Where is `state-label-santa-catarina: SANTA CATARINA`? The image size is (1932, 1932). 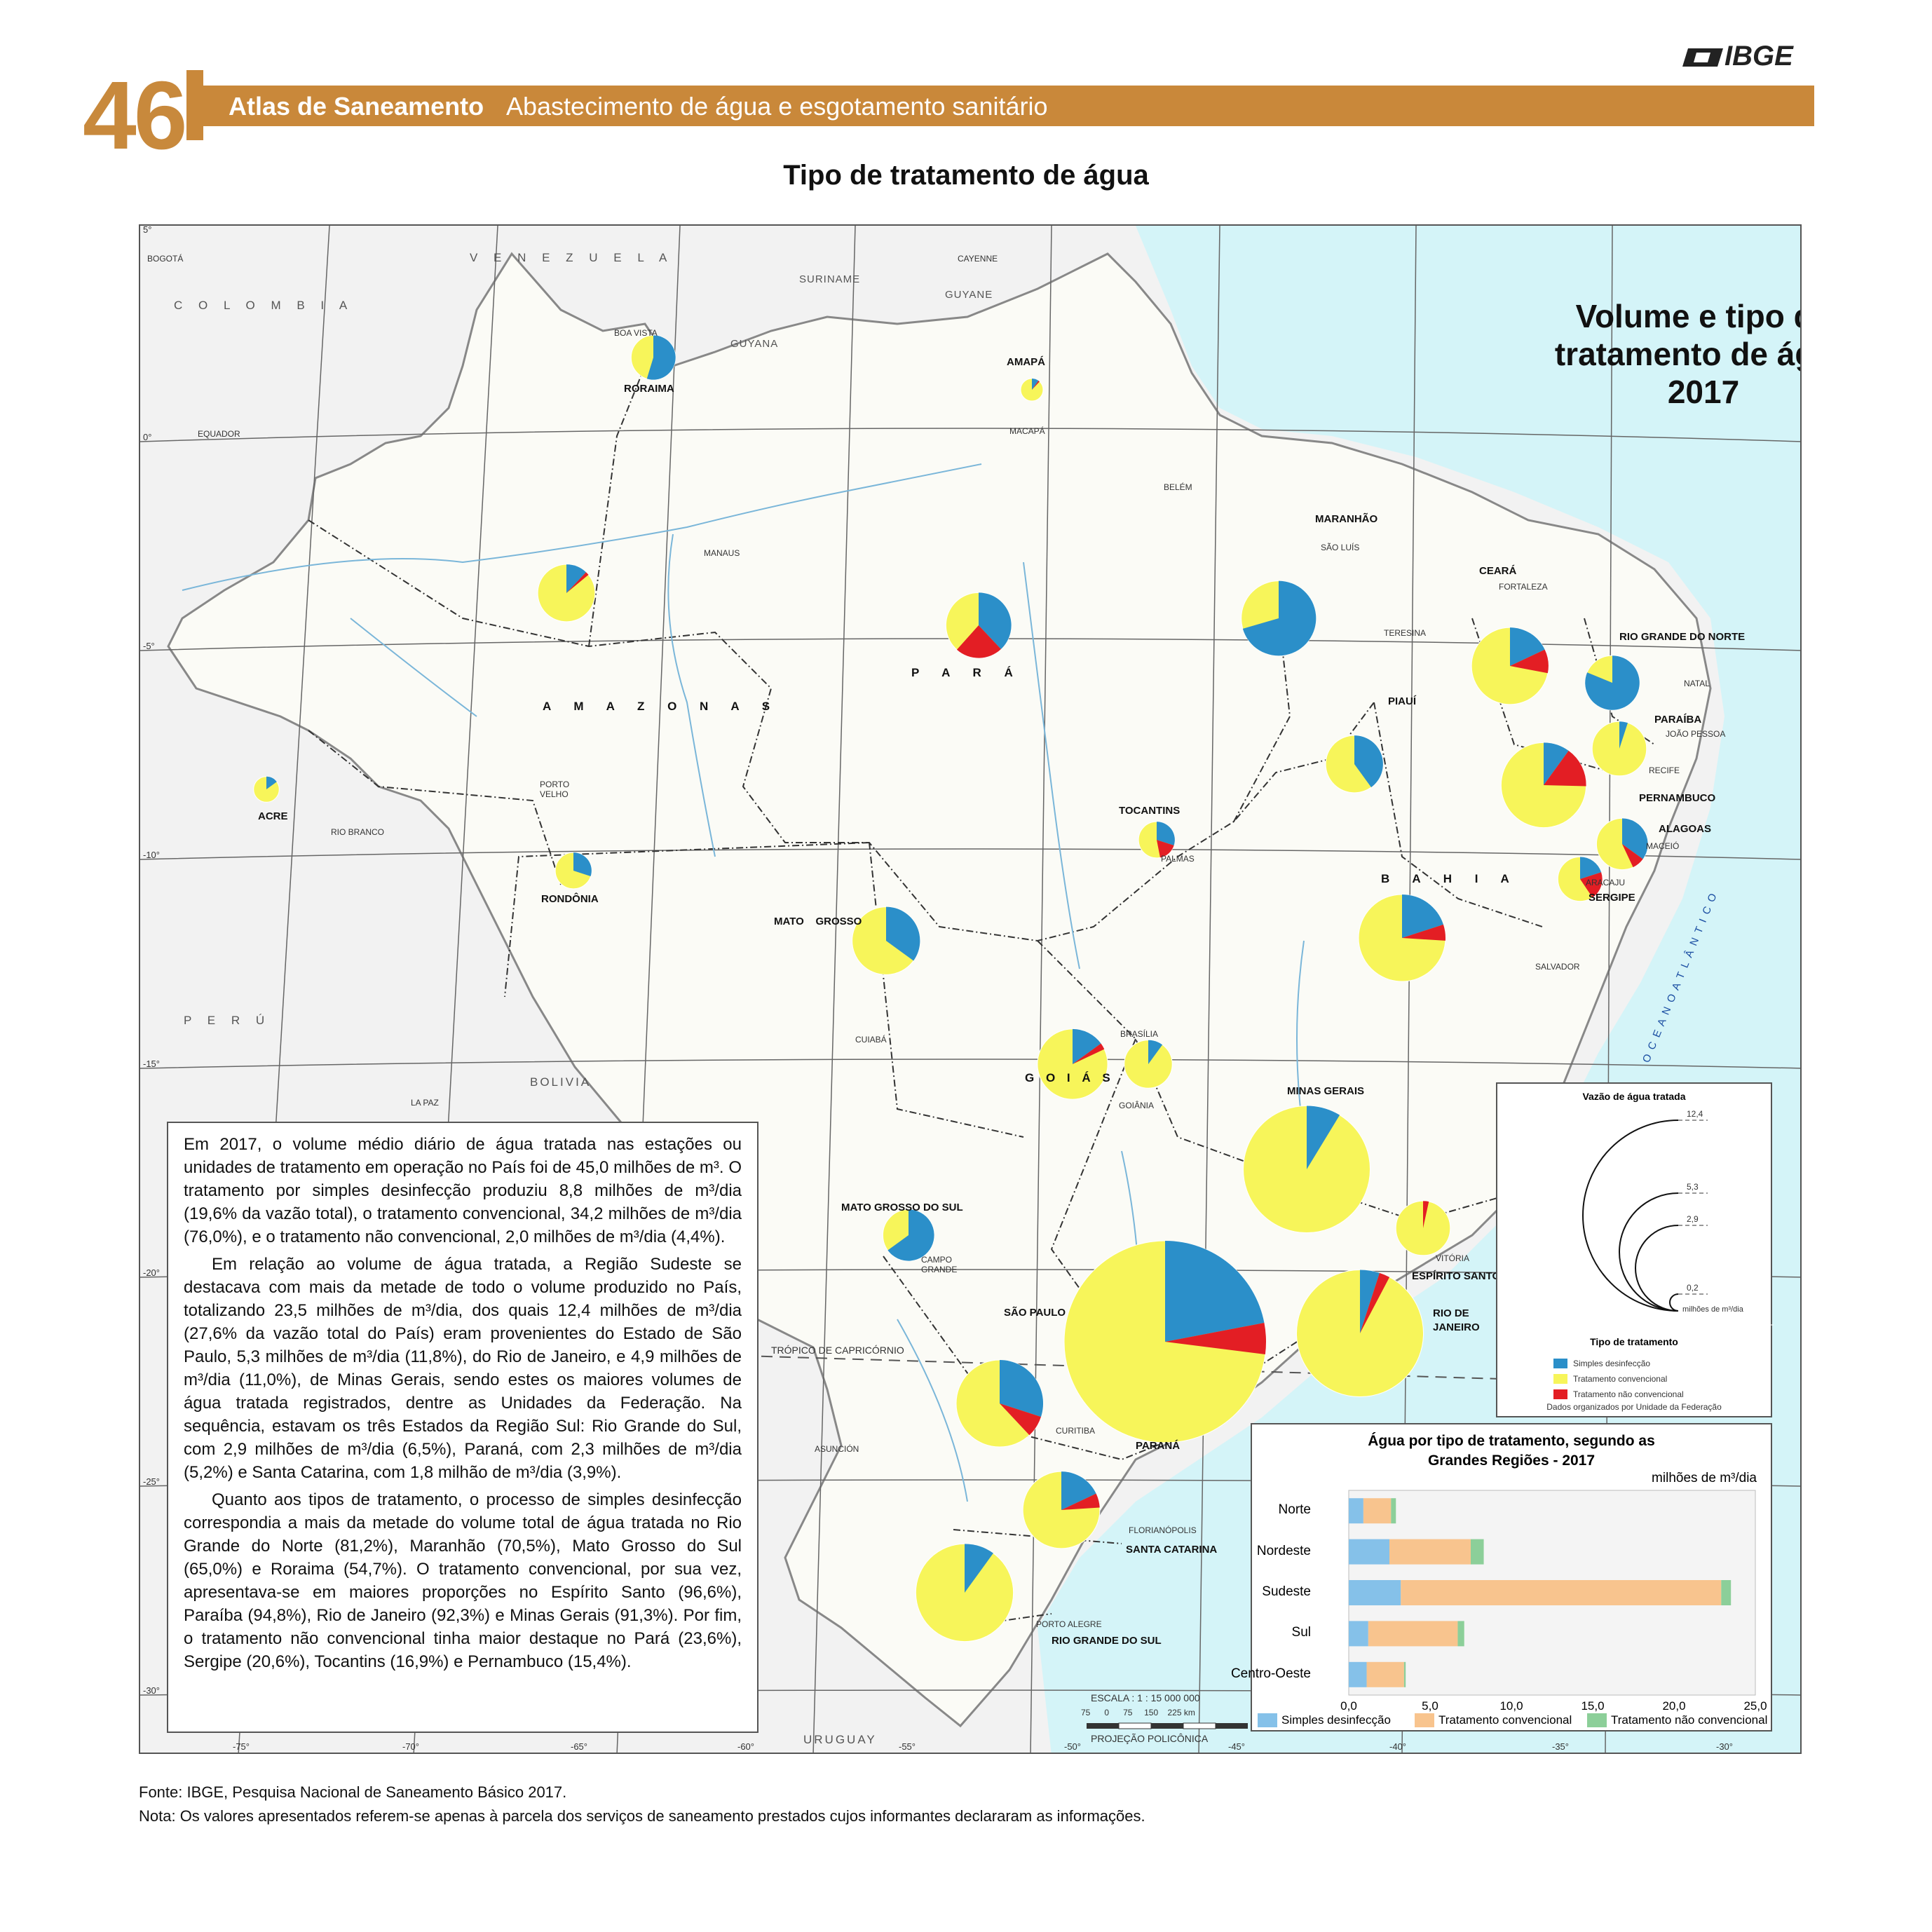 state-label-santa-catarina: SANTA CATARINA is located at coordinates (1172, 1550).